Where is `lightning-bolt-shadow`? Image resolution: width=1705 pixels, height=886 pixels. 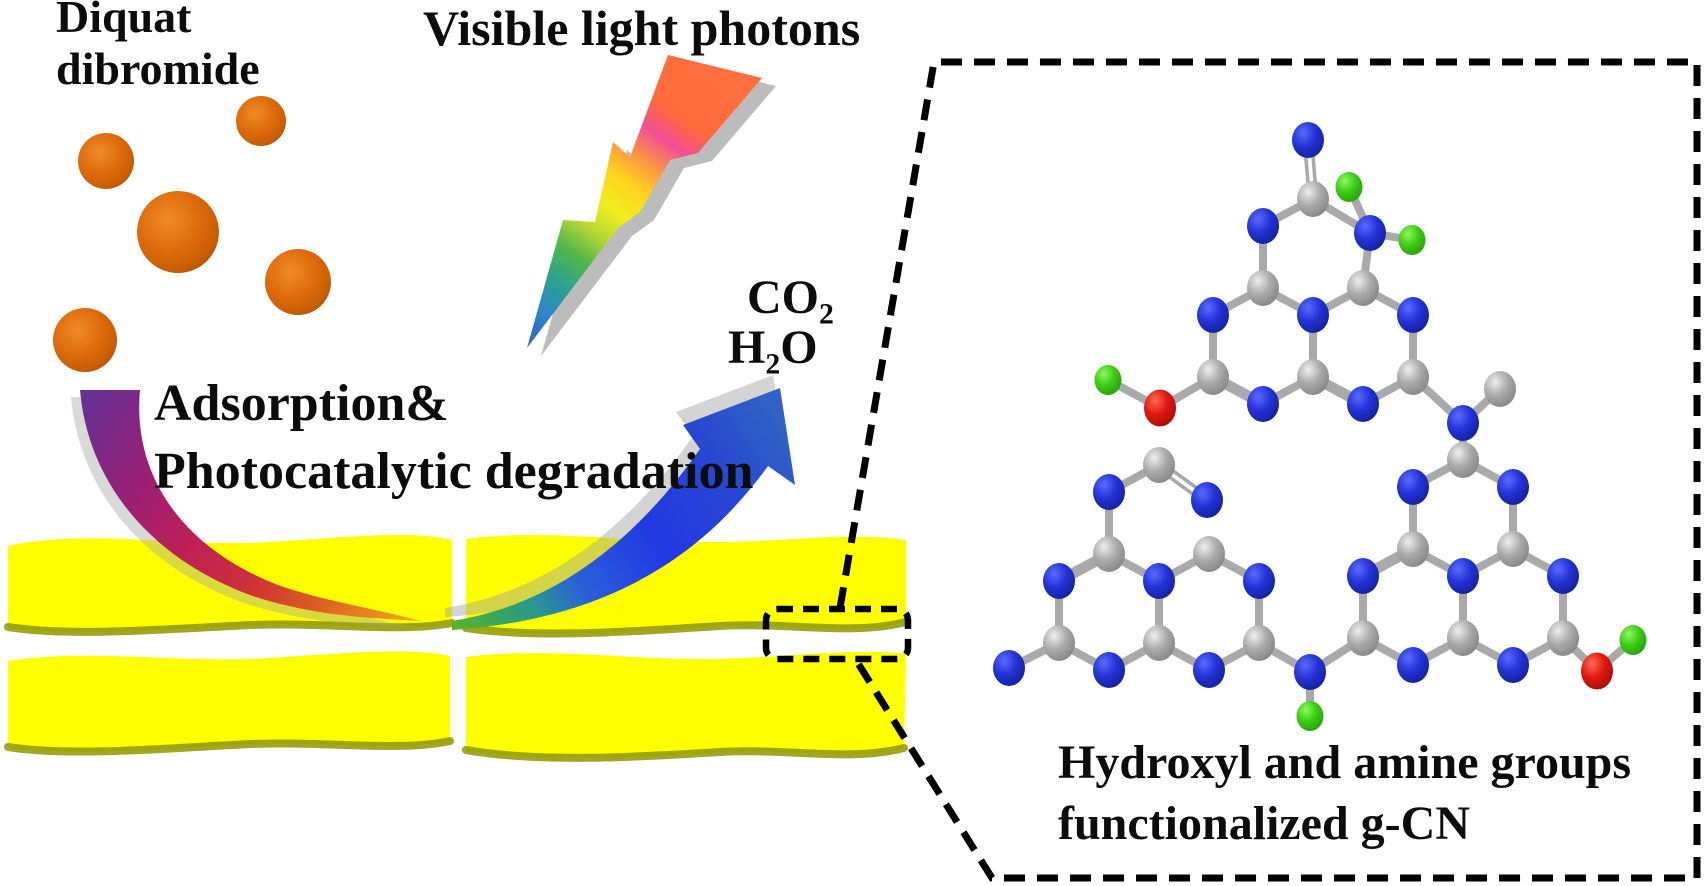 lightning-bolt-shadow is located at coordinates (658, 209).